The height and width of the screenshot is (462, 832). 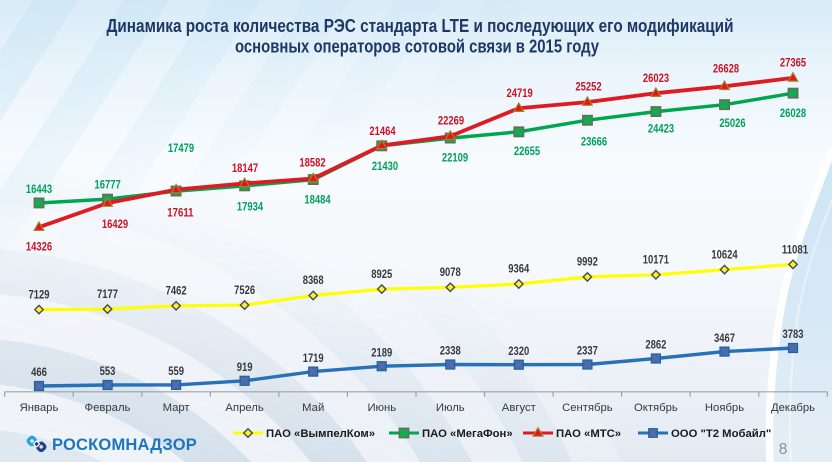 What do you see at coordinates (450, 351) in the screenshot?
I see `svg-text: 2338` at bounding box center [450, 351].